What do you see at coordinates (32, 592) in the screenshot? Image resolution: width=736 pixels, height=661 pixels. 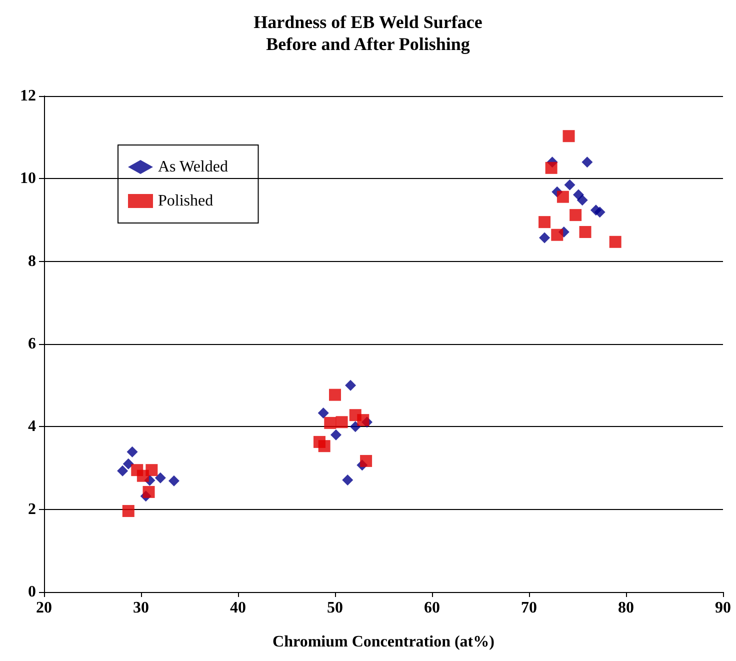 I see `y-tick-label: 0` at bounding box center [32, 592].